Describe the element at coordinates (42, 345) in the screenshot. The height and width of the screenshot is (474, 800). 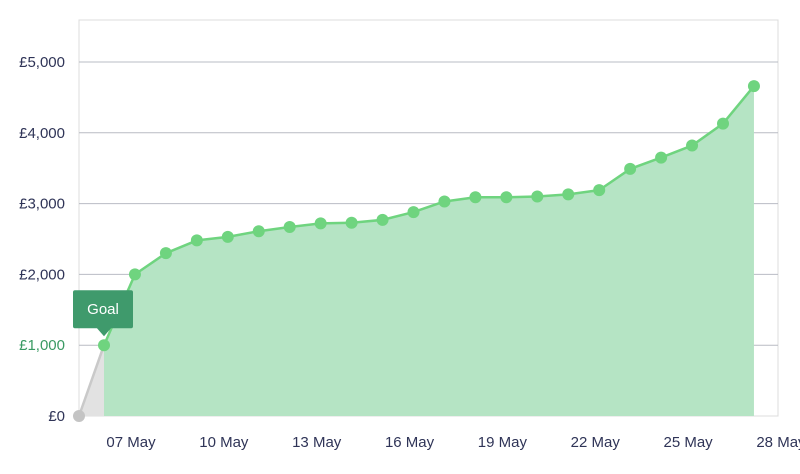
I see `y-tick-label-goal: £1,000` at that location.